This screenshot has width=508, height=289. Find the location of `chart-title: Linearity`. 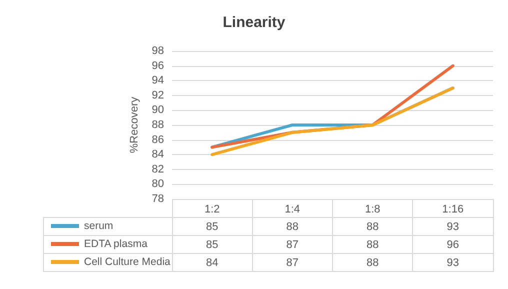

chart-title: Linearity is located at coordinates (254, 22).